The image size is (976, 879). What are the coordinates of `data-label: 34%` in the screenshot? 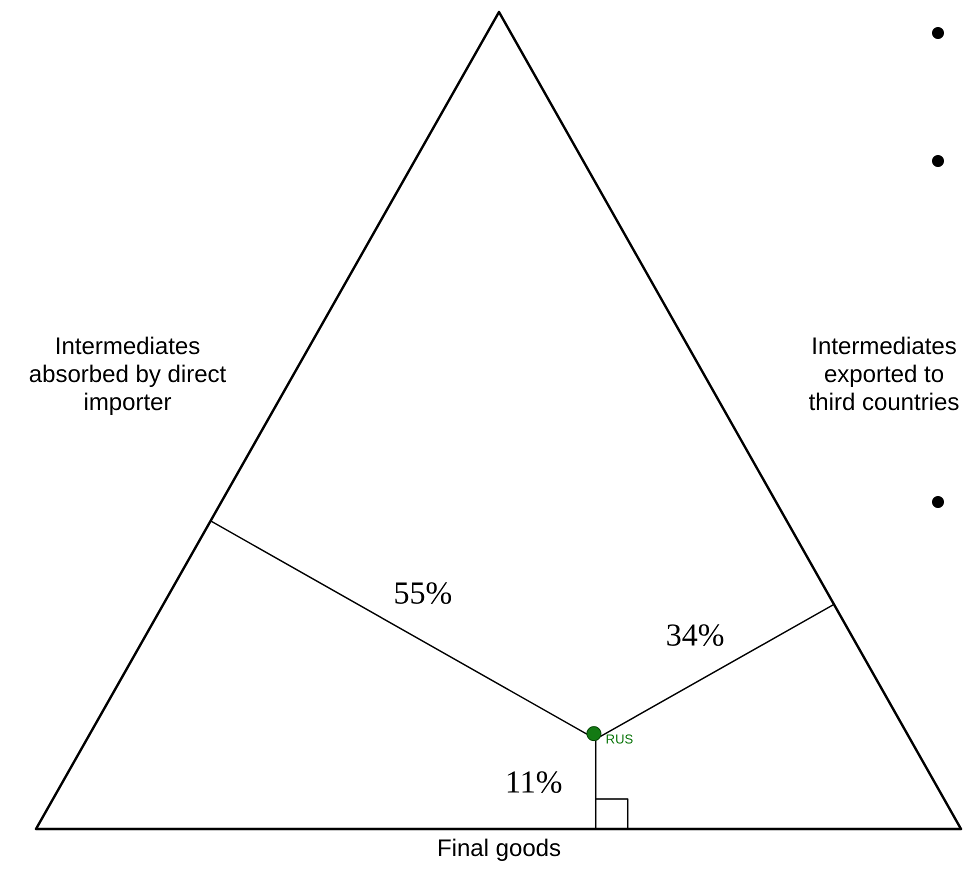 It's located at (695, 634).